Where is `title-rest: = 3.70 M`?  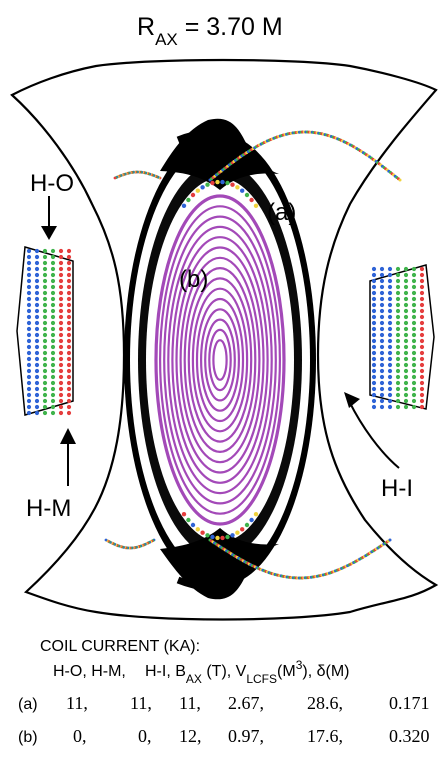 title-rest: = 3.70 M is located at coordinates (230, 27).